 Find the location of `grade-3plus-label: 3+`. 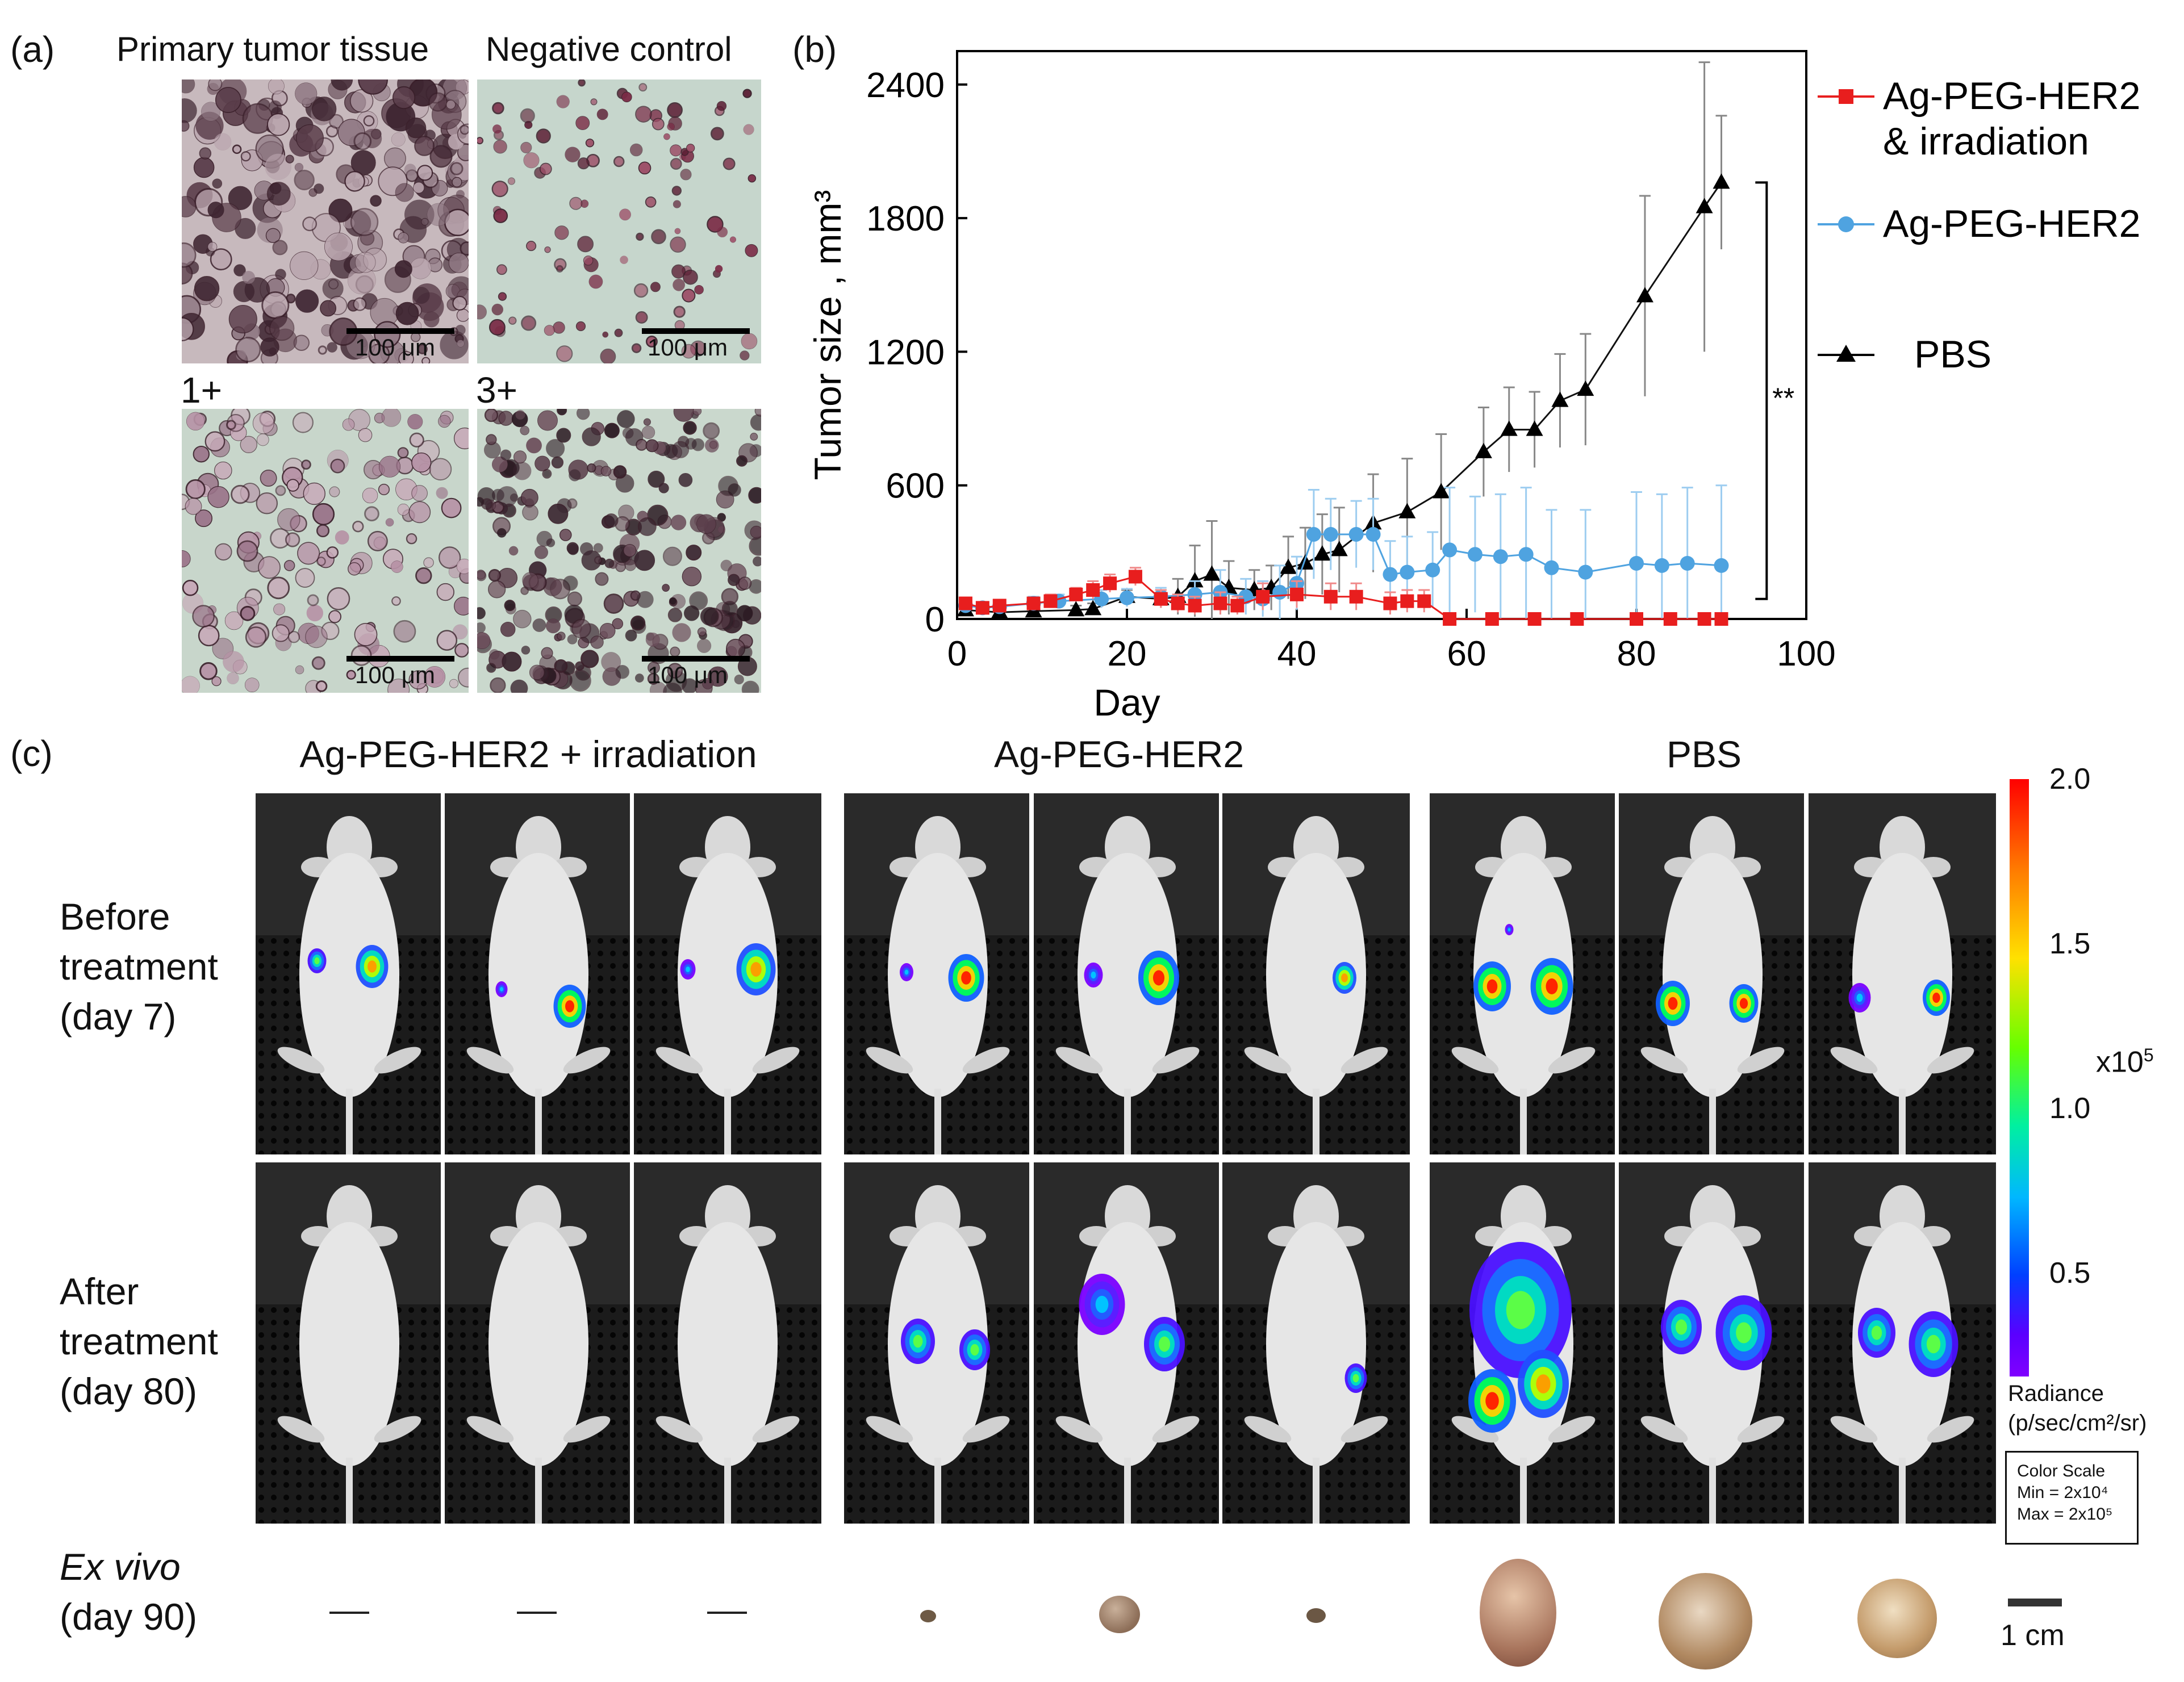

grade-3plus-label: 3+ is located at coordinates (496, 390).